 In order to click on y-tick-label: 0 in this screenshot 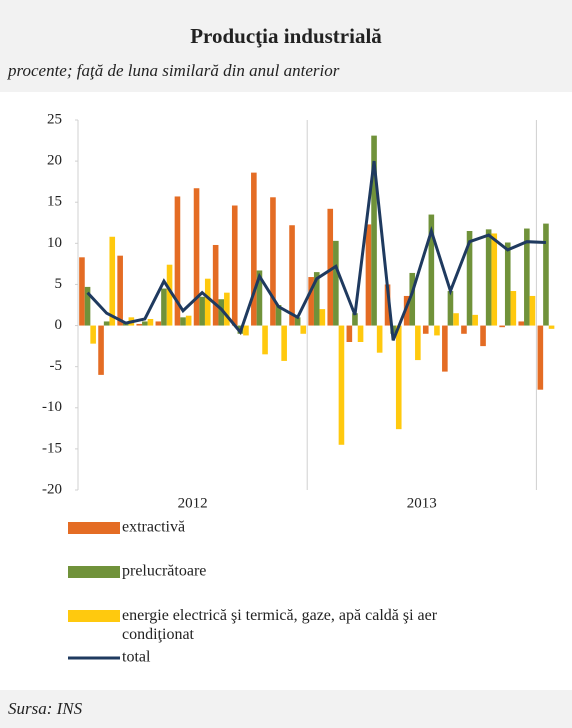, I will do `click(59, 325)`.